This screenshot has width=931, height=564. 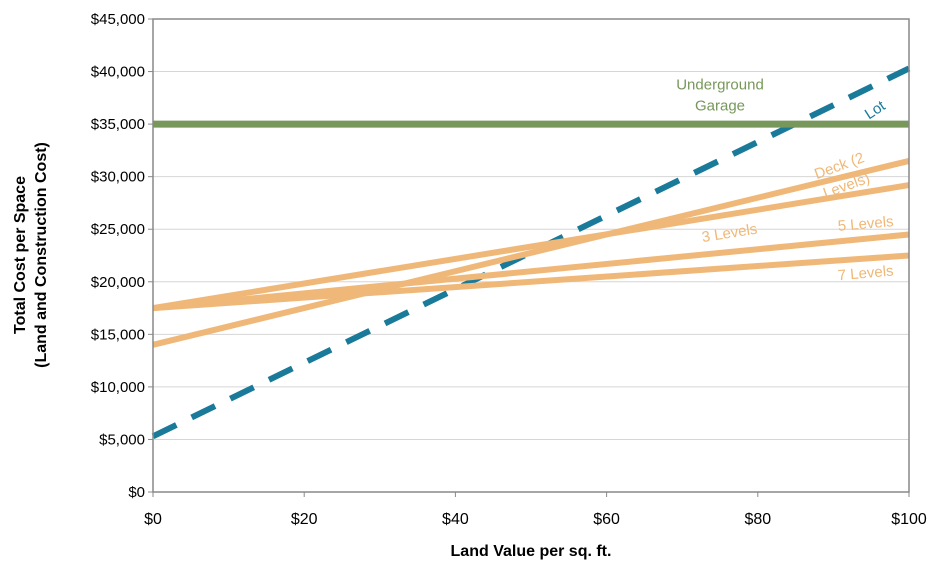 I want to click on x-tick-label: $100, so click(x=909, y=519).